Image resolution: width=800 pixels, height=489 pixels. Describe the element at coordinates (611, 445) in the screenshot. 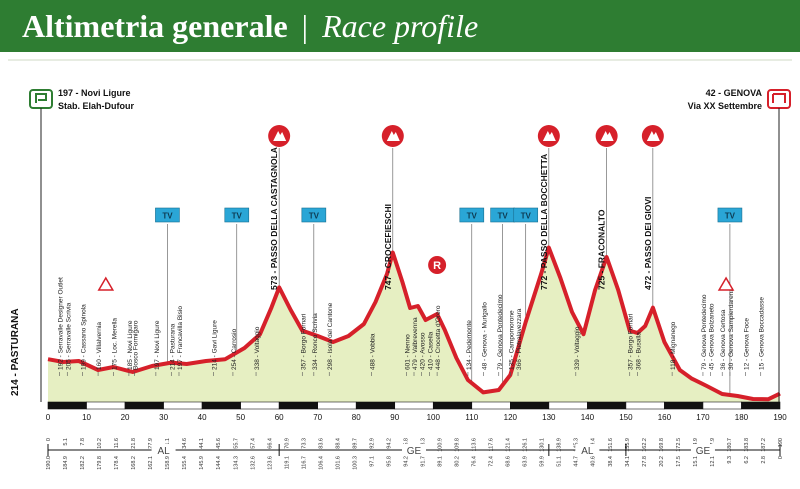

I see `distance-from-start: 151.6` at that location.